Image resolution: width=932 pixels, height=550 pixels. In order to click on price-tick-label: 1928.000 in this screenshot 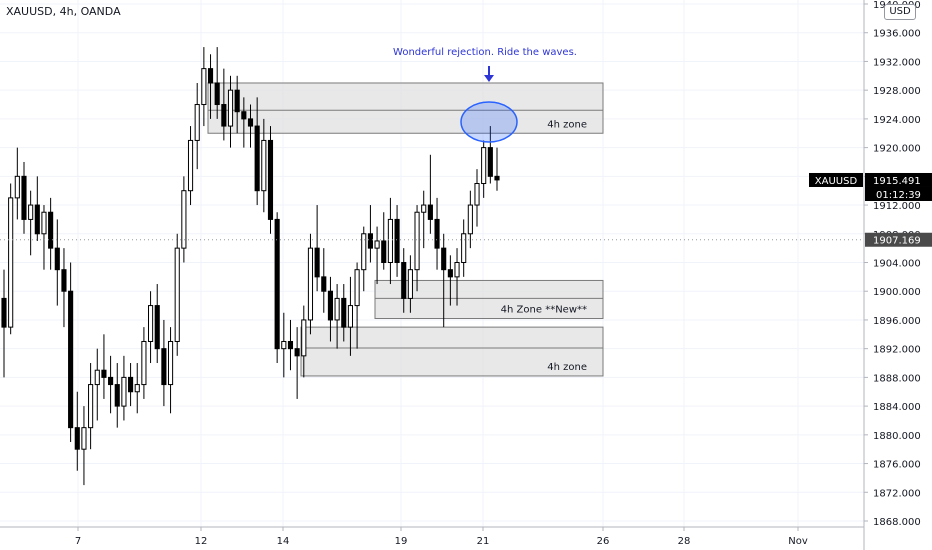, I will do `click(897, 91)`.